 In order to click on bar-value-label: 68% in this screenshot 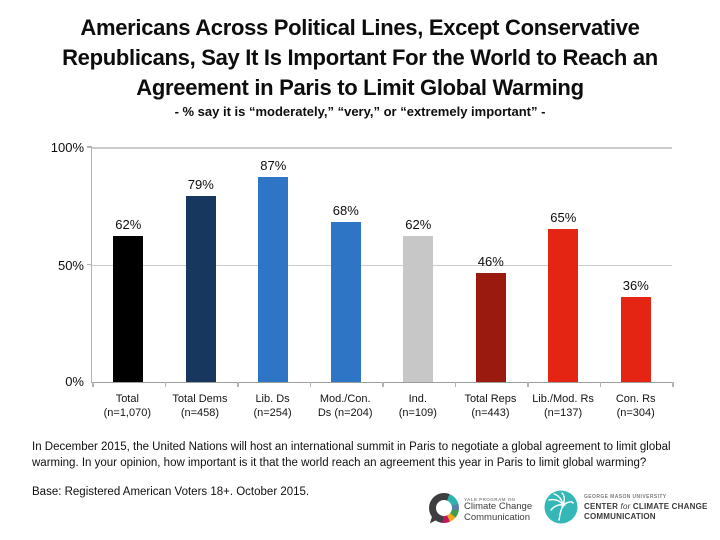, I will do `click(345, 210)`.